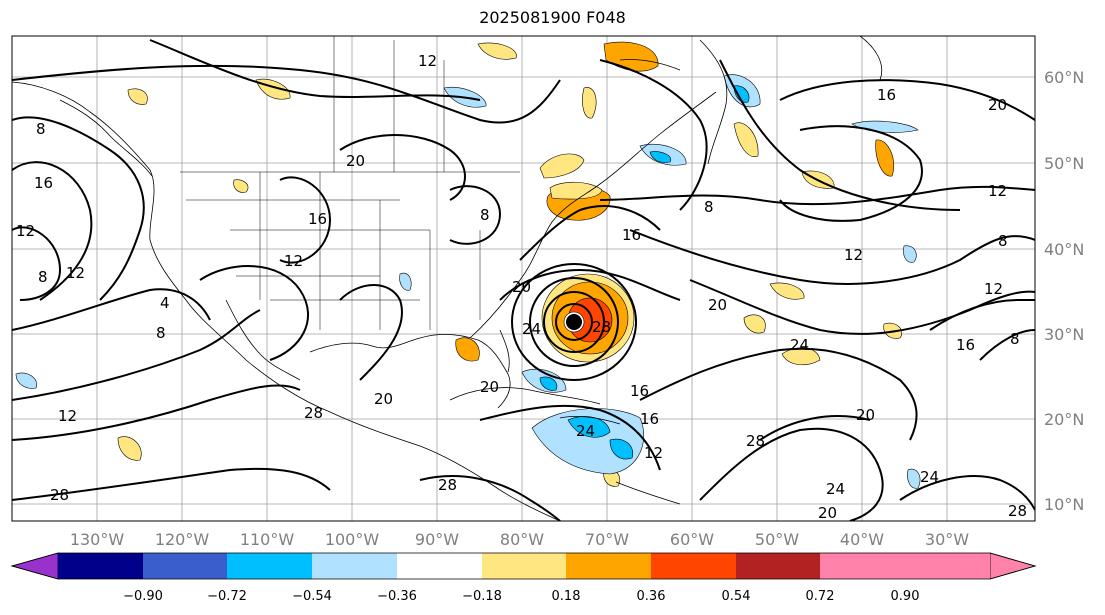 This screenshot has height=615, width=1105. What do you see at coordinates (437, 539) in the screenshot?
I see `longitude-label: 90°W` at bounding box center [437, 539].